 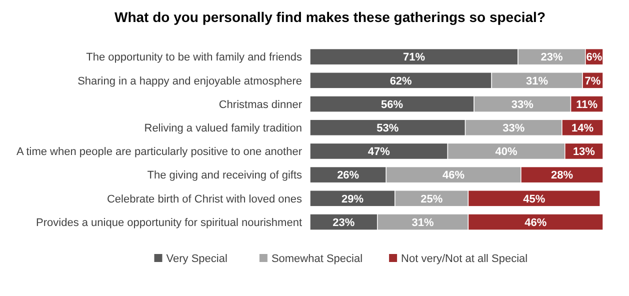 I want to click on data-label: 40%, so click(x=506, y=152).